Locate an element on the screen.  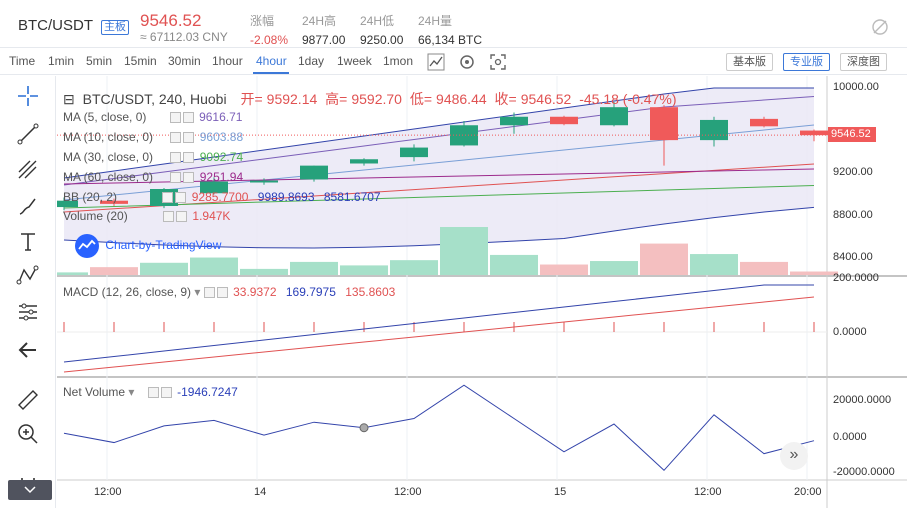
ma10-line is located at coordinates (439, 162).